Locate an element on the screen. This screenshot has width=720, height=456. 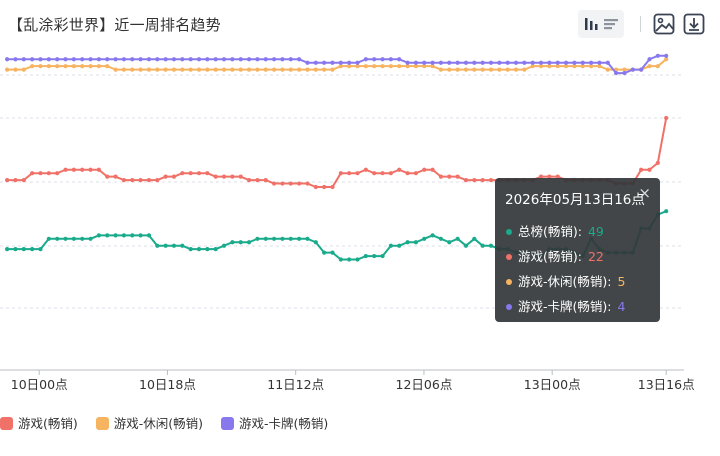
legend-item-card: 游戏-卡牌(畅销) is located at coordinates (274, 422).